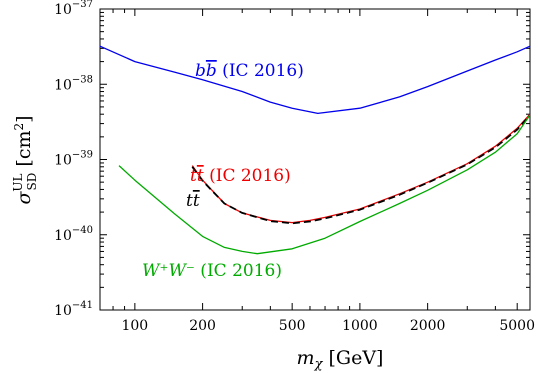 The height and width of the screenshot is (373, 538). What do you see at coordinates (249, 71) in the screenshot?
I see `annotation-bb-line: bb (IC 2016)` at bounding box center [249, 71].